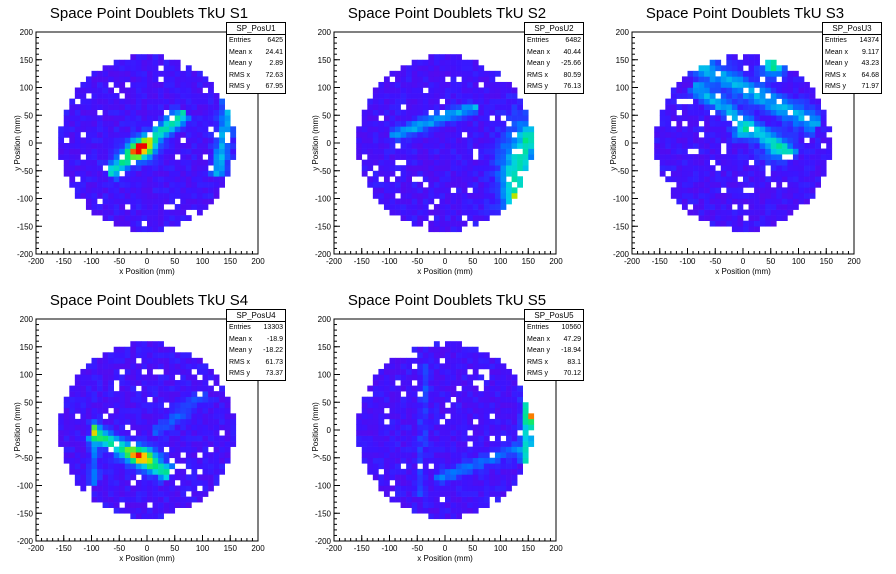 This screenshot has width=896, height=574. Describe the element at coordinates (538, 339) in the screenshot. I see `stats-label: Mean x` at that location.